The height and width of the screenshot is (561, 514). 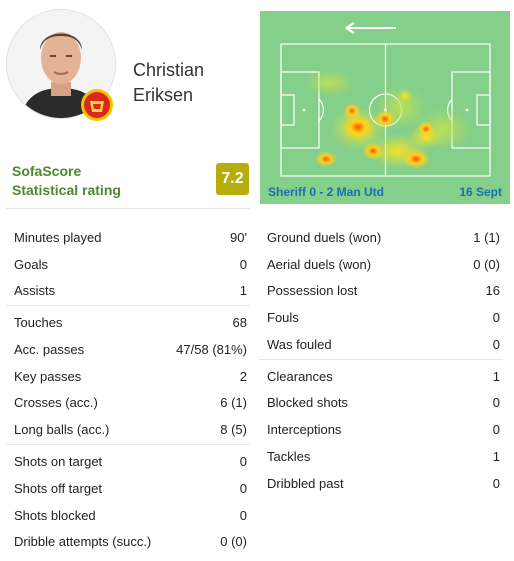 I want to click on stat-label: Tackles, so click(x=289, y=456).